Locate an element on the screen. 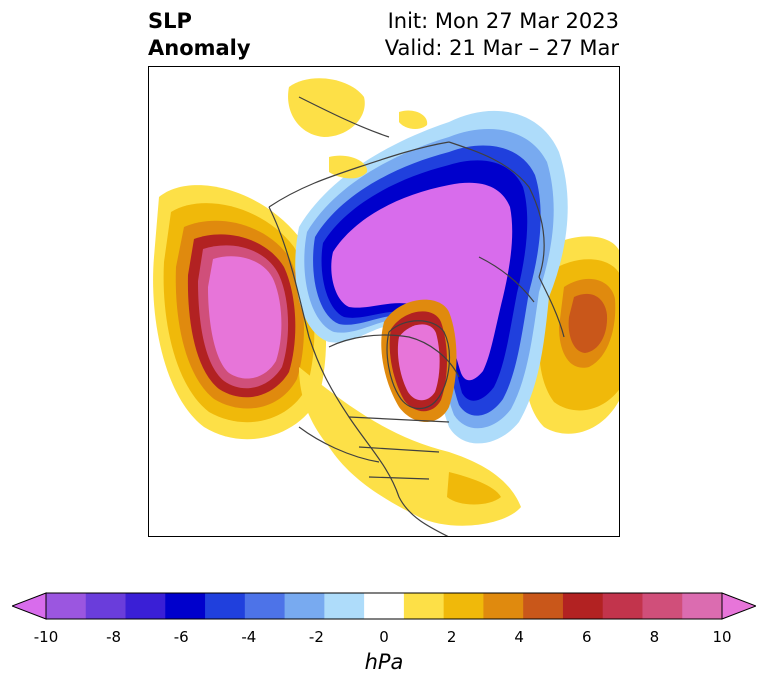  colorbar-tick-label: -10 is located at coordinates (46, 637).